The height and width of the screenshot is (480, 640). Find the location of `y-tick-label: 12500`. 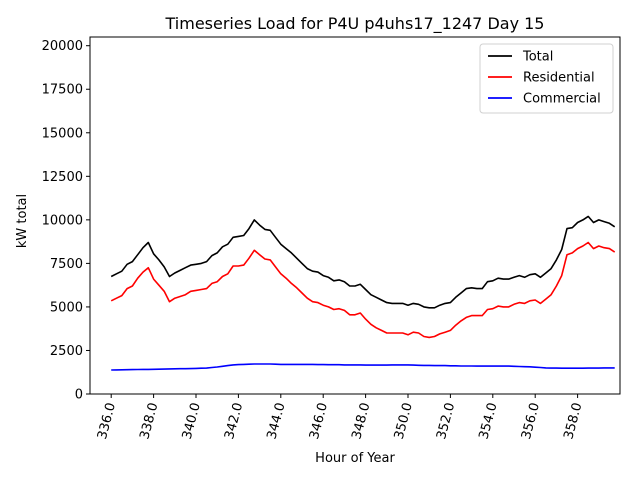

y-tick-label: 12500 is located at coordinates (62, 177).